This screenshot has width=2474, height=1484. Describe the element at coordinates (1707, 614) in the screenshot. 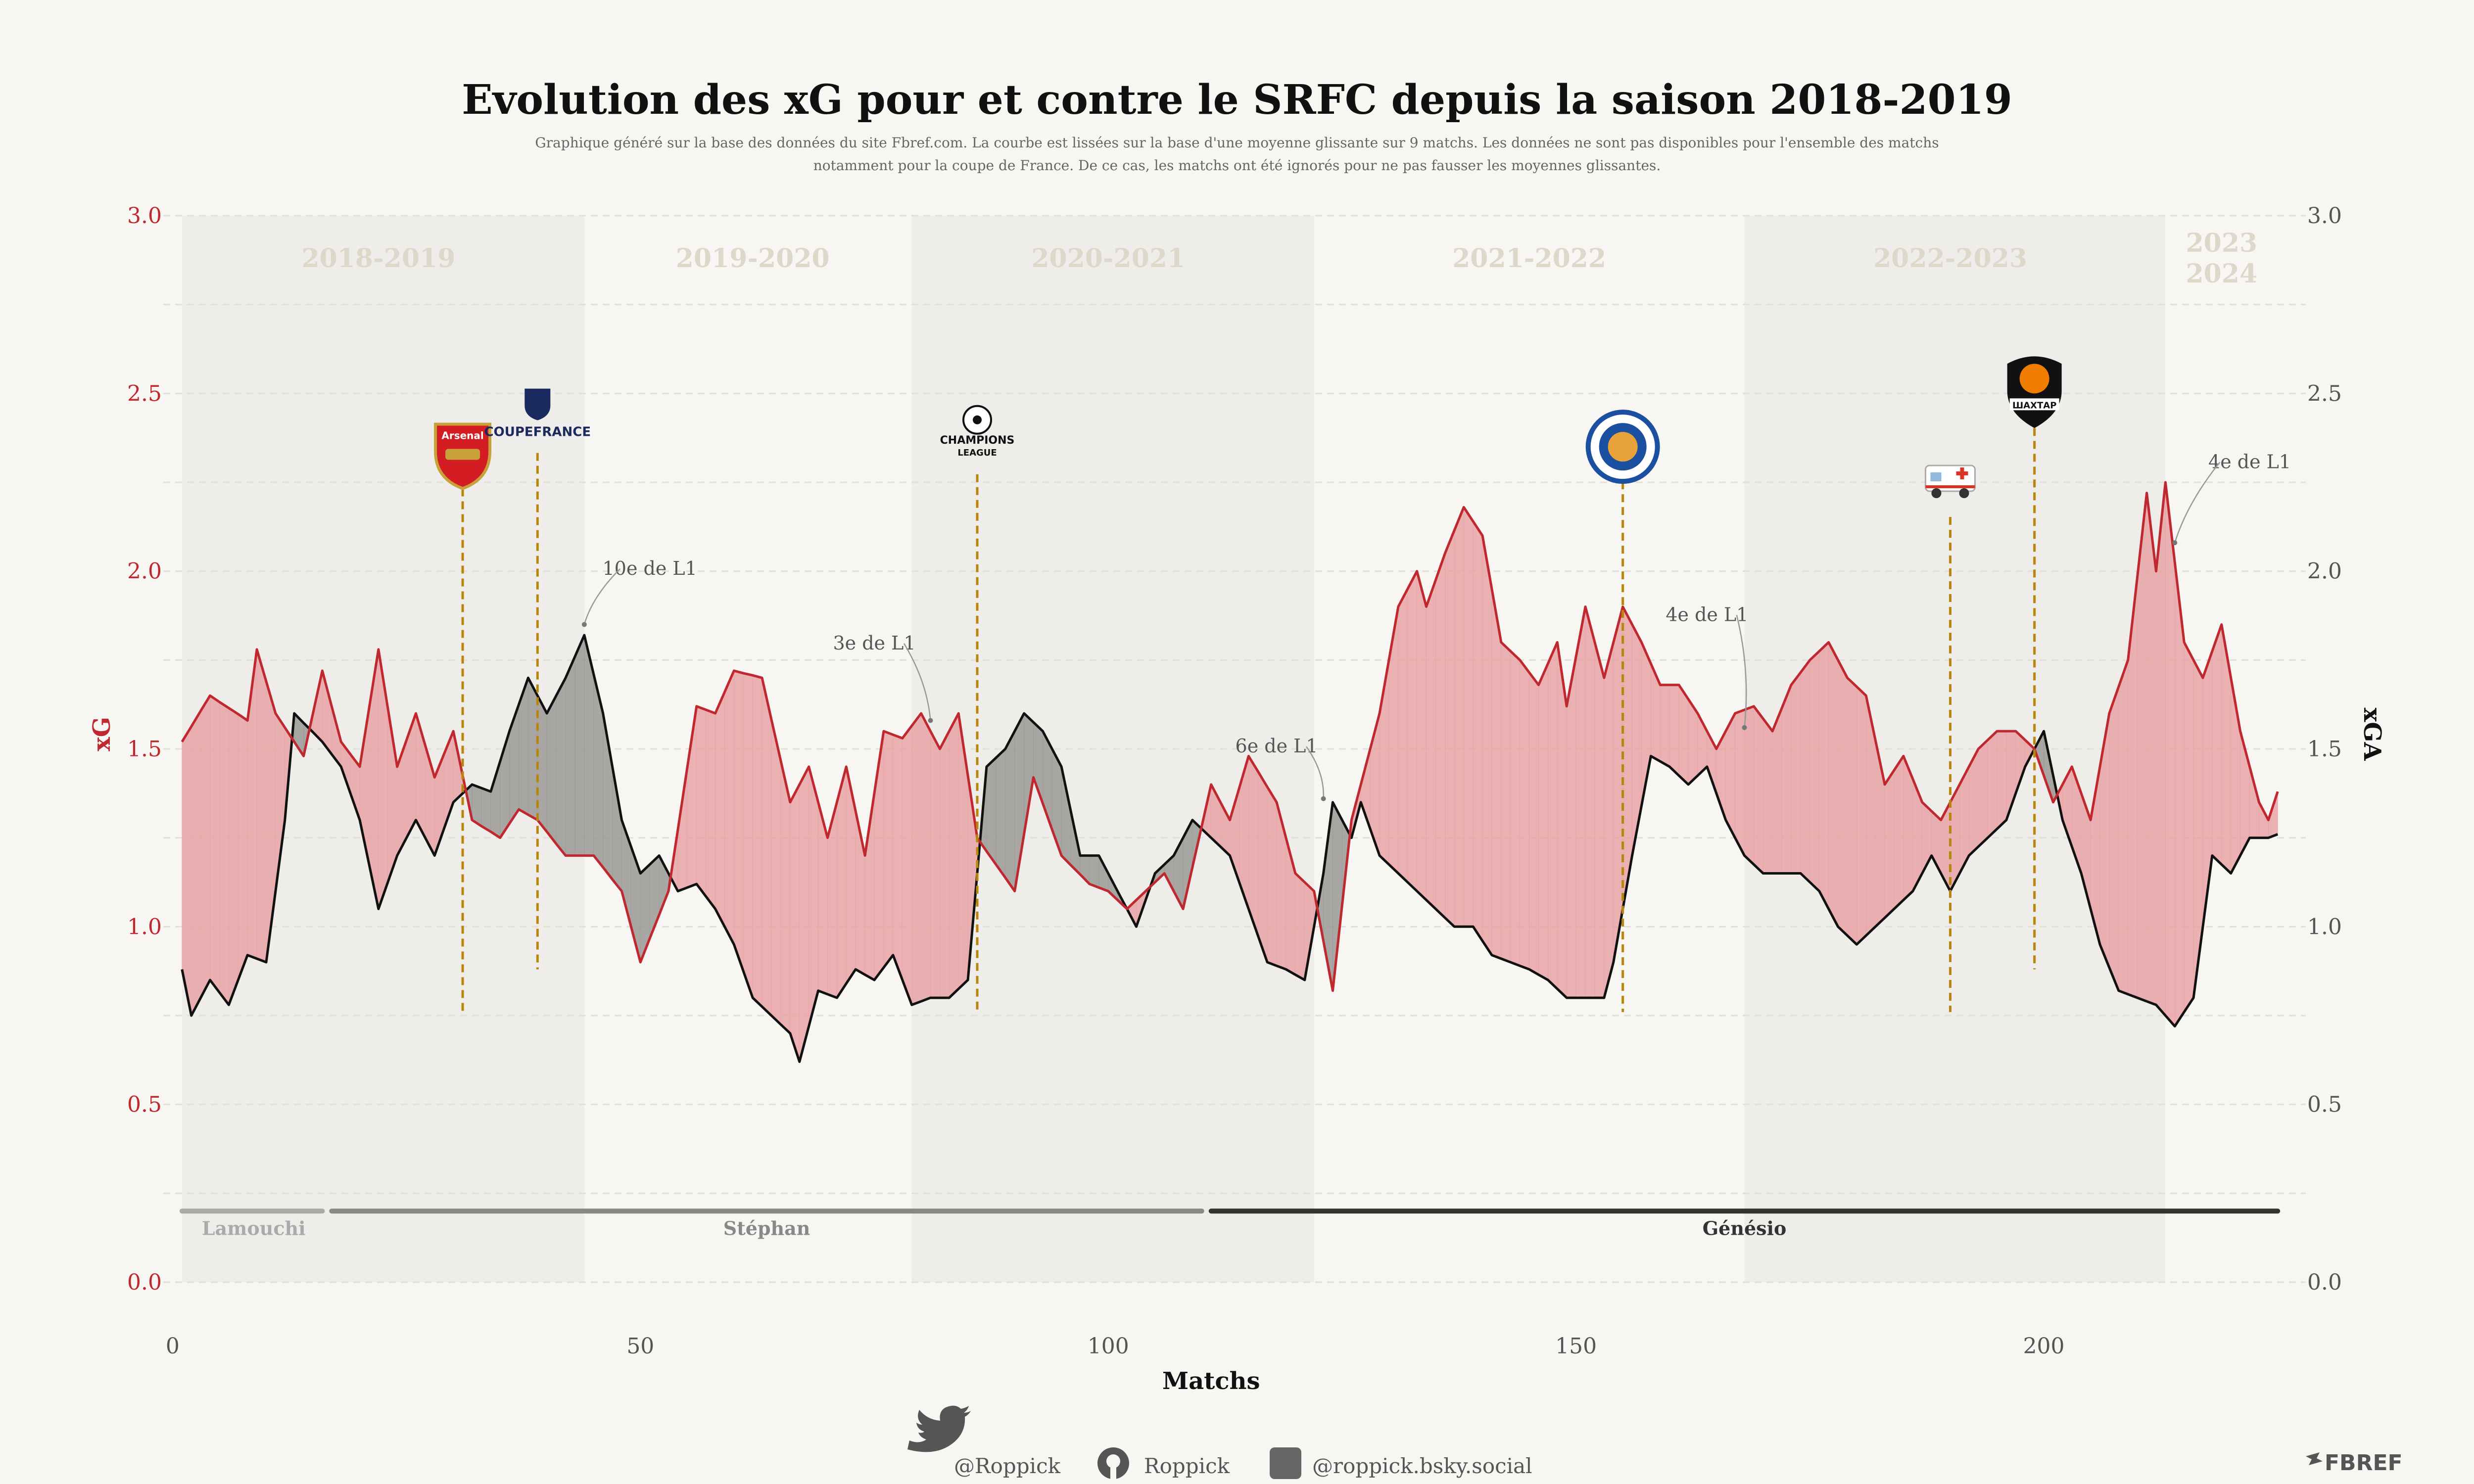

I see `annotation-text-3: 4e de L1` at that location.